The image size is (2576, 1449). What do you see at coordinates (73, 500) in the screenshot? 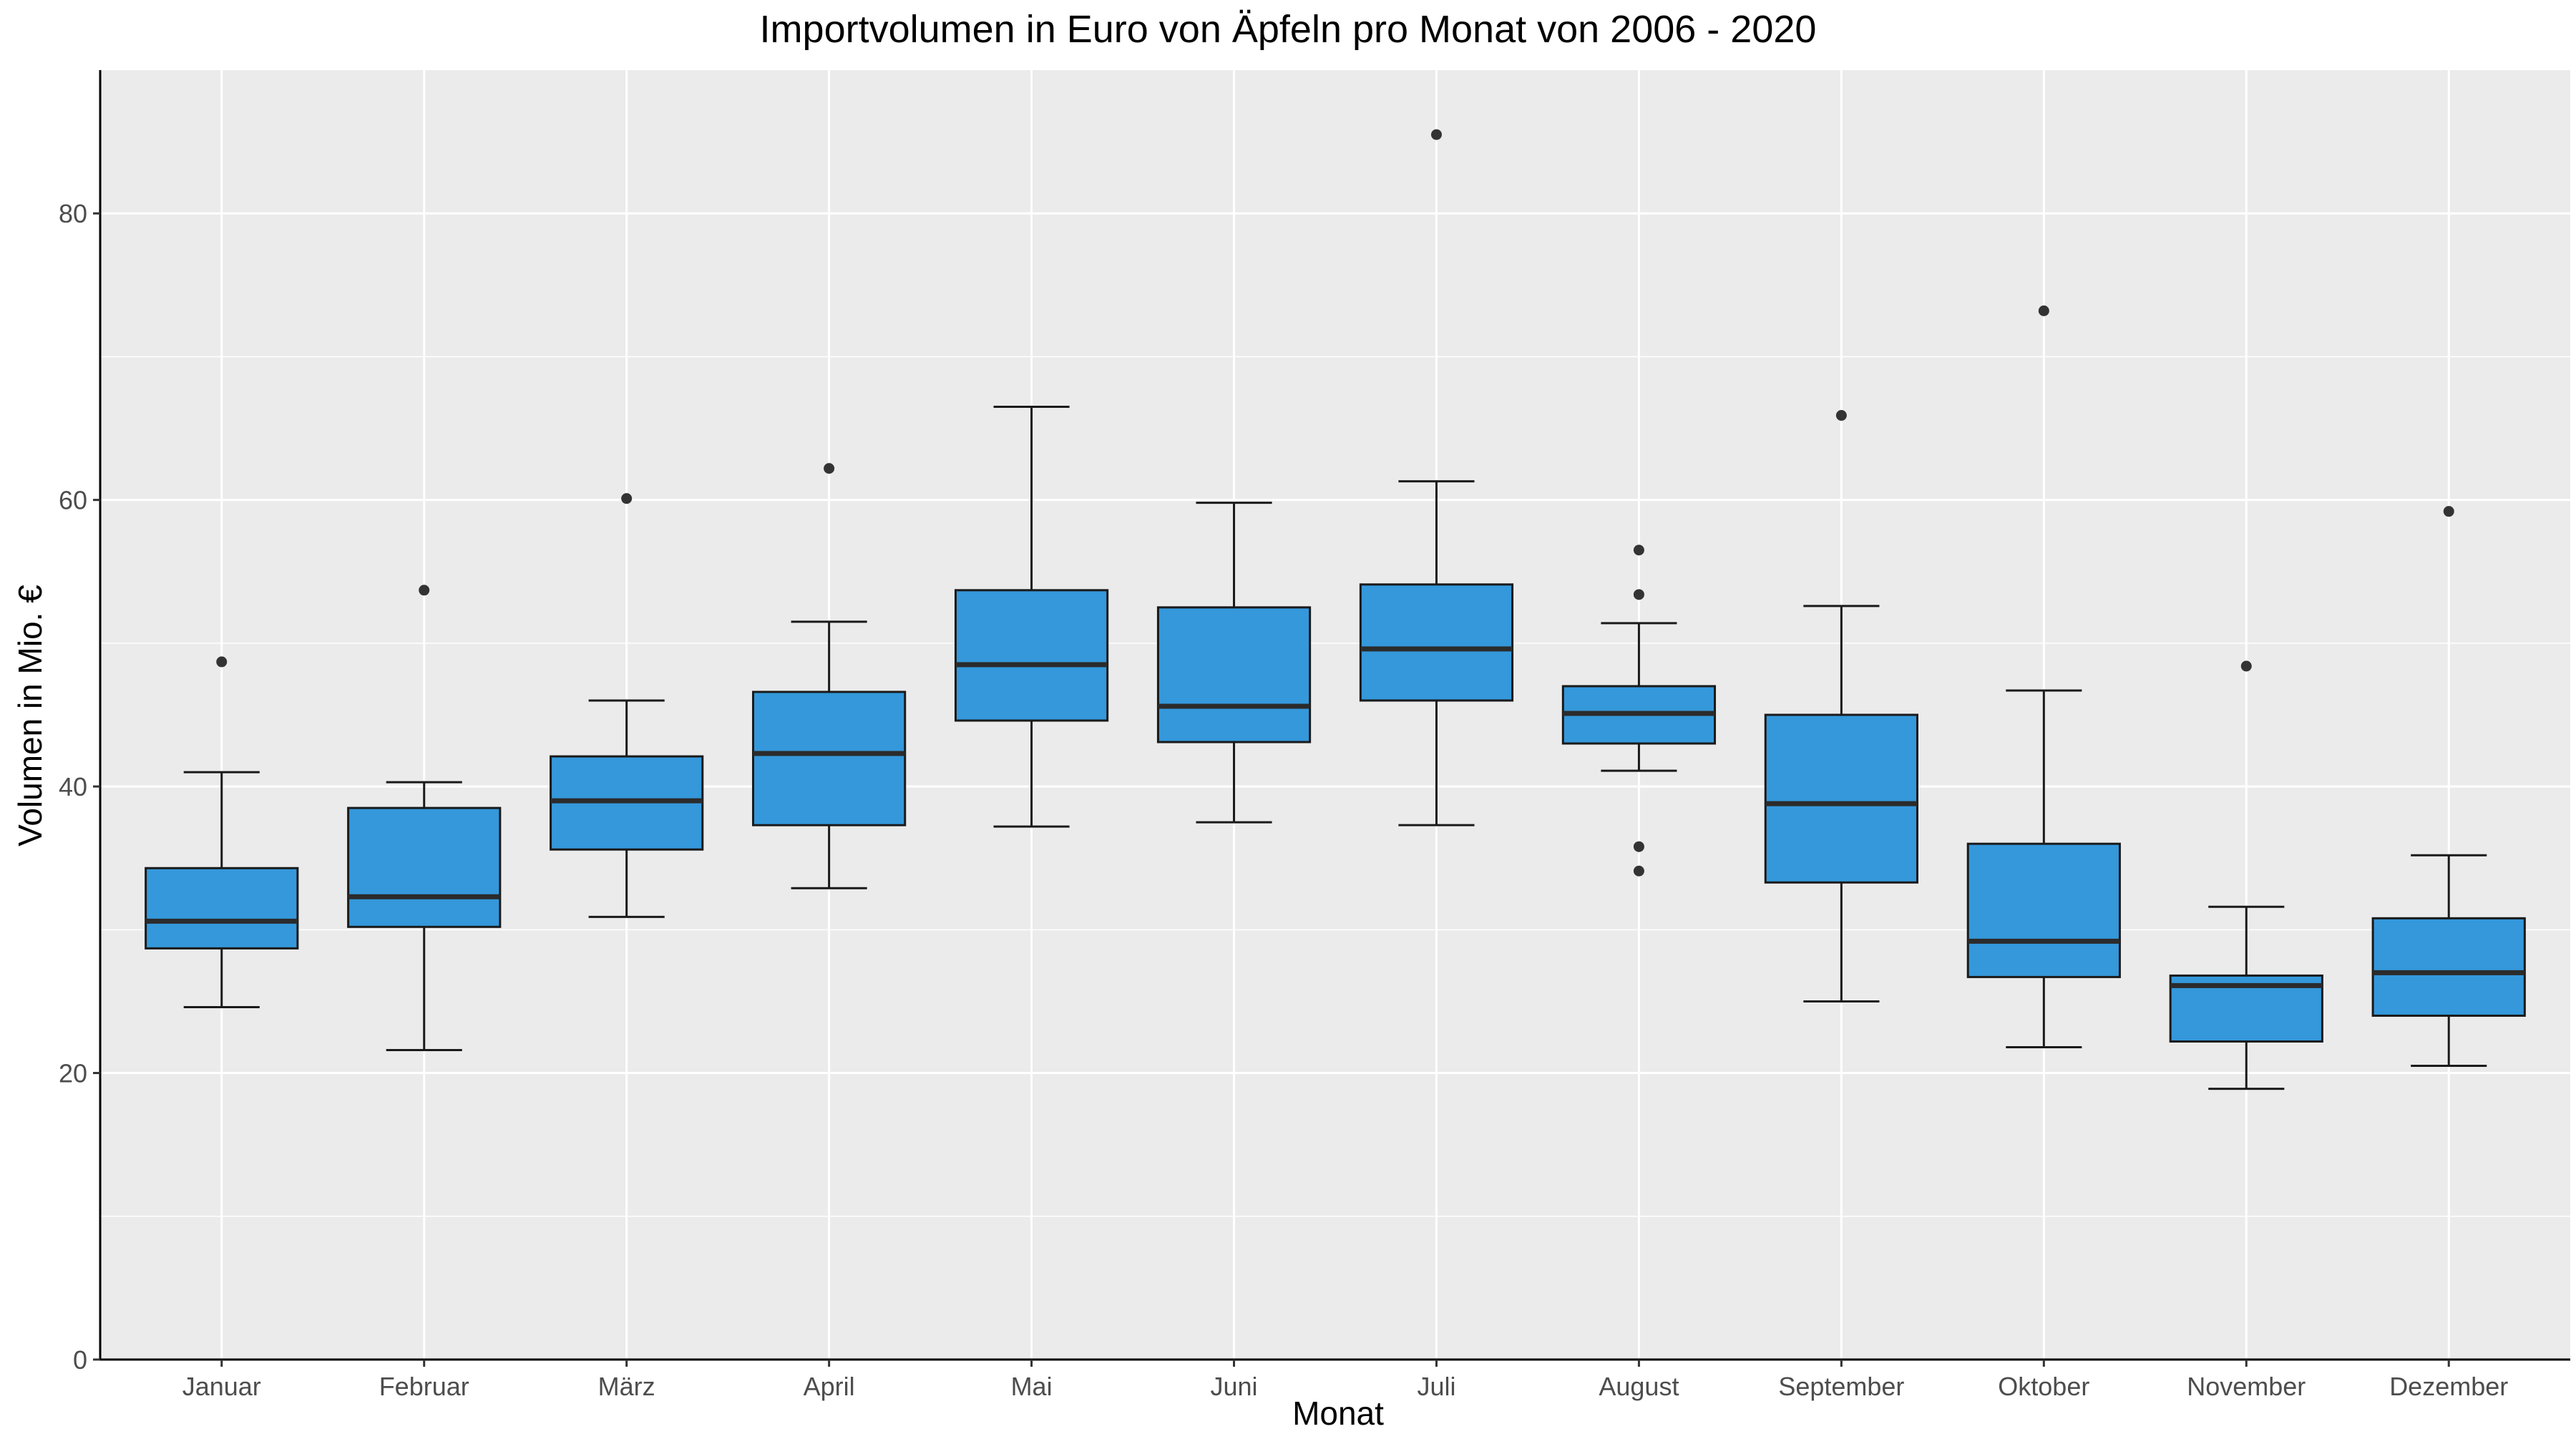
I see `y-tick-label: 60` at bounding box center [73, 500].